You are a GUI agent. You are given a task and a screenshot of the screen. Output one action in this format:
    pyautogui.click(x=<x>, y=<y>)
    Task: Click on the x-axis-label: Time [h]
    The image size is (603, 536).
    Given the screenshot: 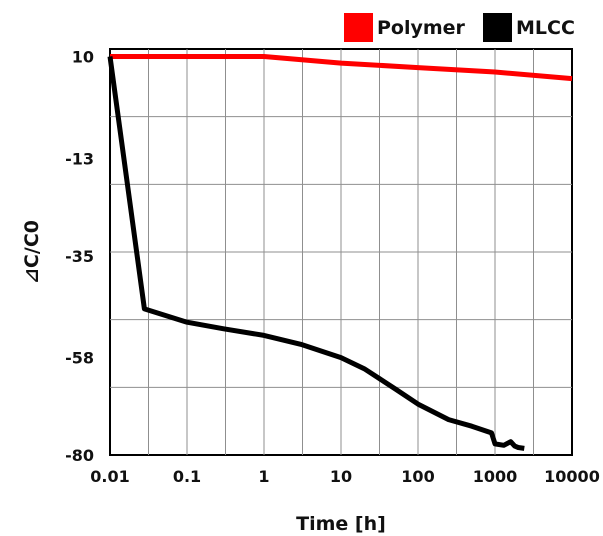 What is the action you would take?
    pyautogui.click(x=341, y=524)
    